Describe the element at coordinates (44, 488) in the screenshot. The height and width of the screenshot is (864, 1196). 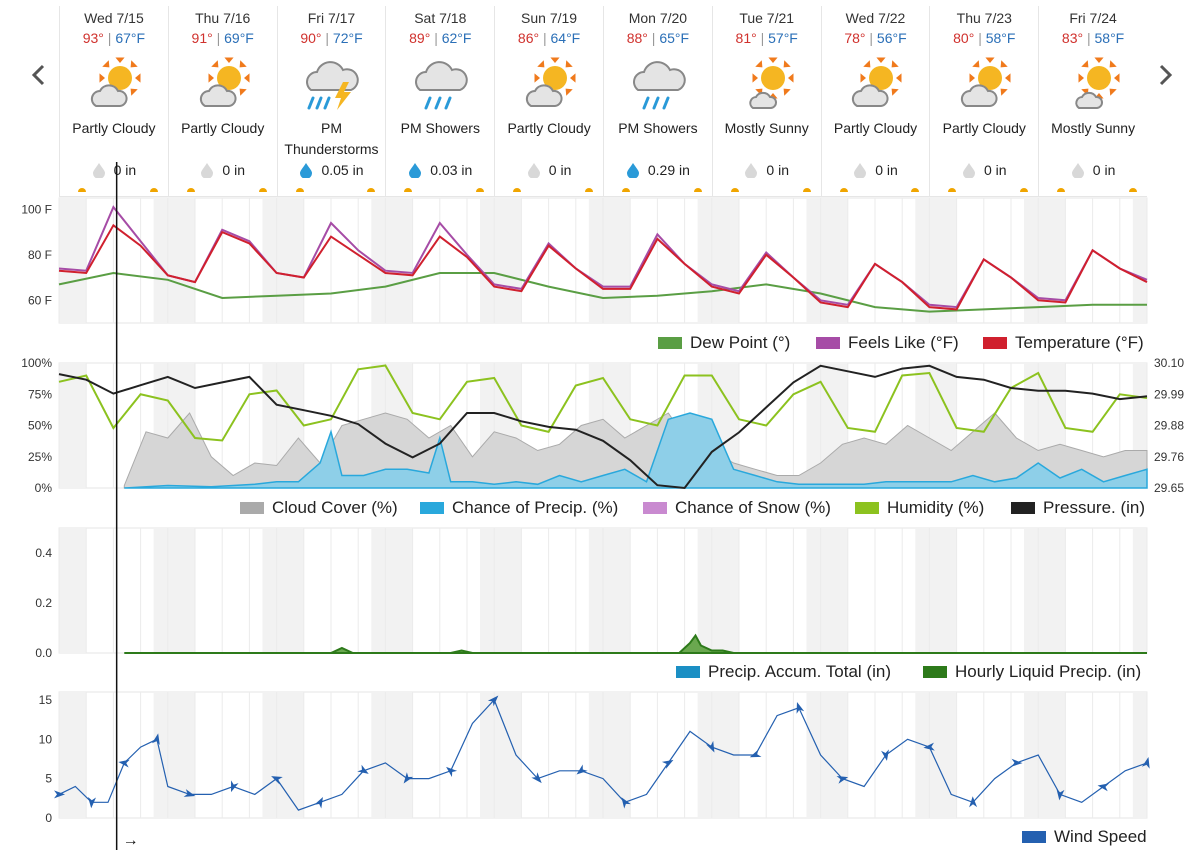
I see `tick-label: 0%` at that location.